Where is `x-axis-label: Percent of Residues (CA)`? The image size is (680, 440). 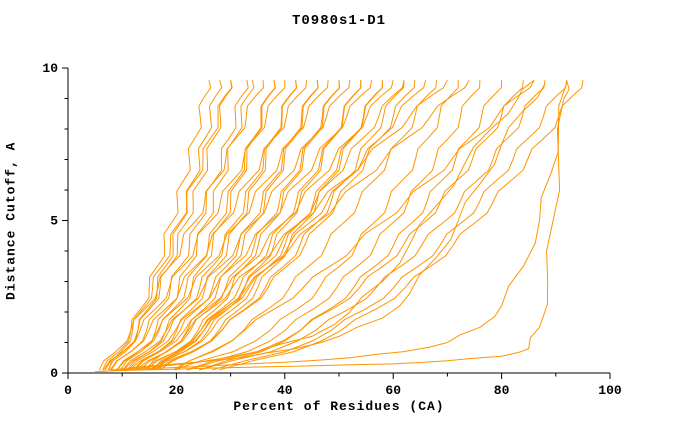 x-axis-label: Percent of Residues (CA) is located at coordinates (339, 406).